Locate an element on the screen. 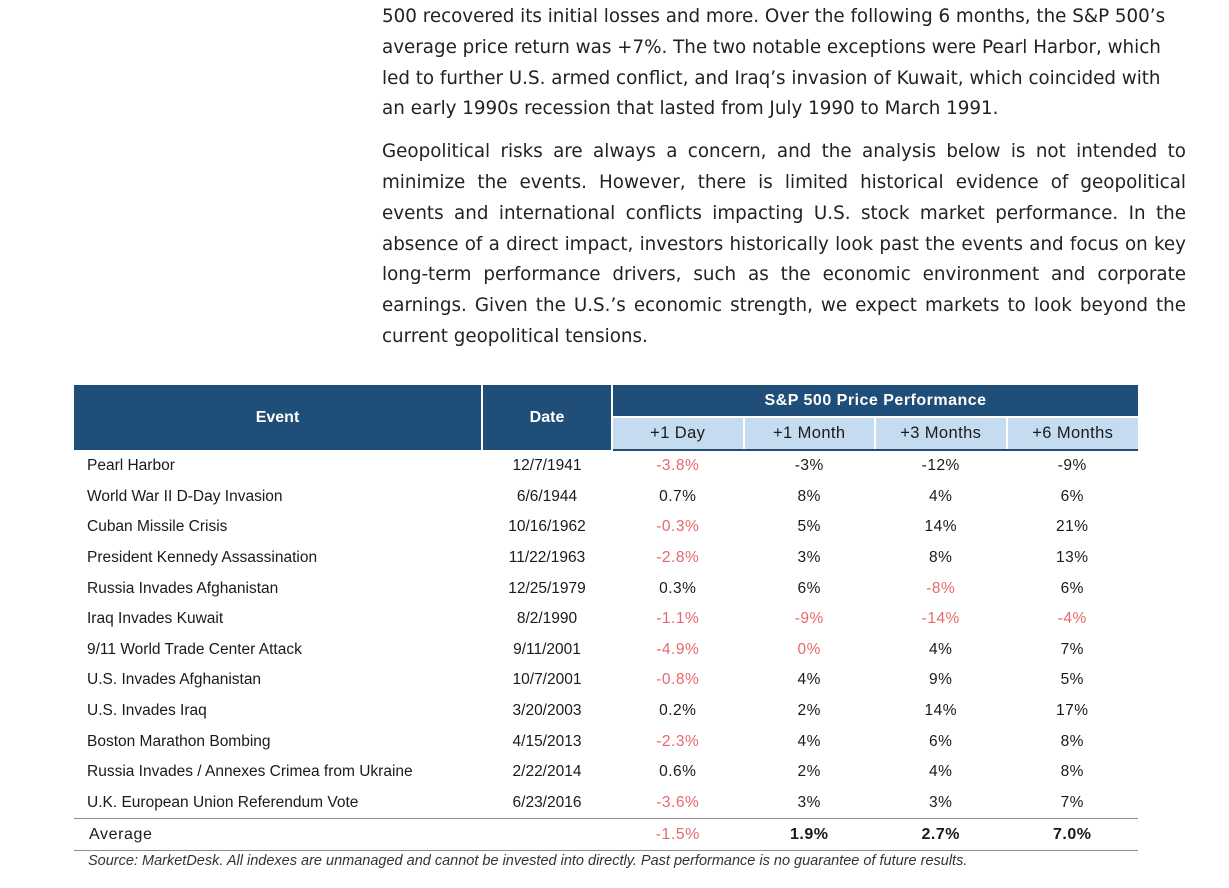 This screenshot has width=1229, height=888. header-date: Date is located at coordinates (547, 417).